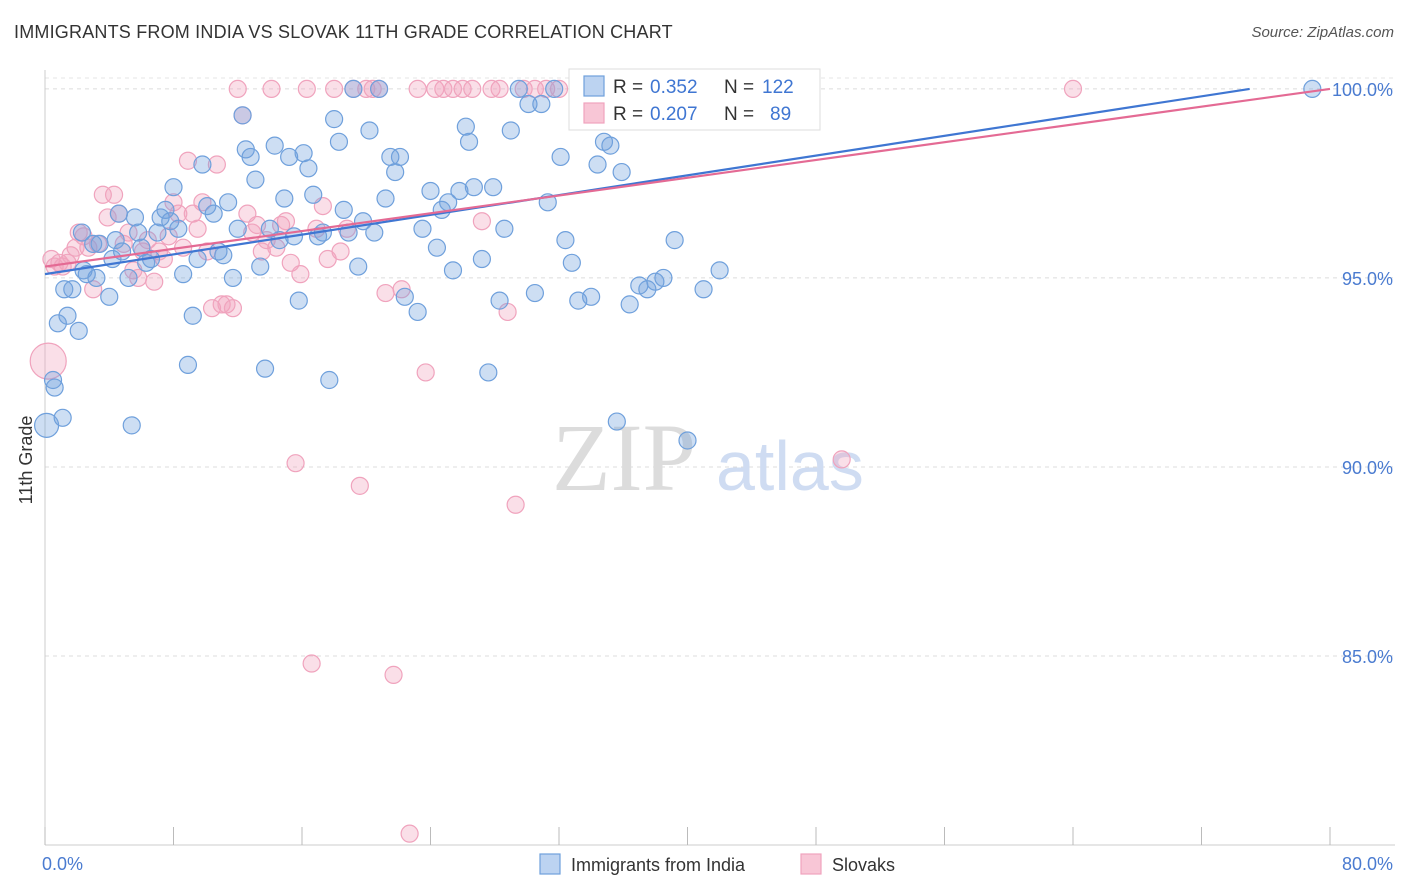 The image size is (1406, 892). What do you see at coordinates (694, 99) in the screenshot?
I see `stats-legend: R = 0.352 N = 122 R = 0.207 N = 89` at bounding box center [694, 99].